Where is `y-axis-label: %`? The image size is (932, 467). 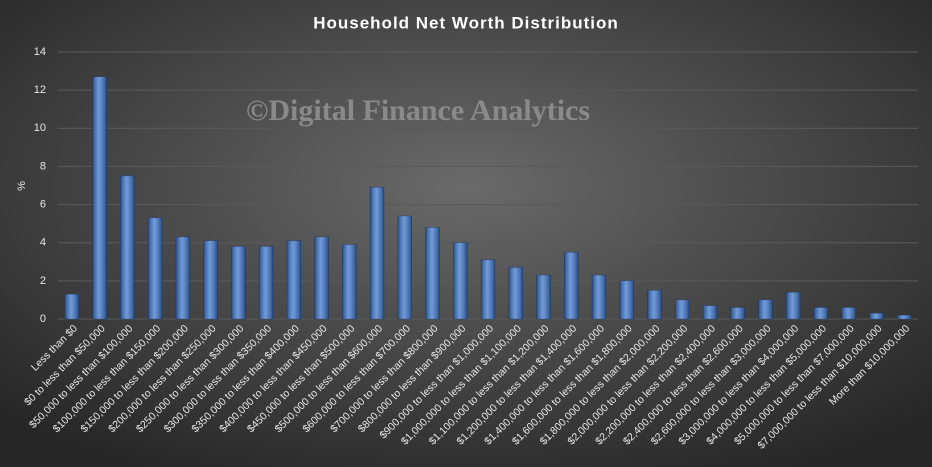 y-axis-label: % is located at coordinates (22, 186).